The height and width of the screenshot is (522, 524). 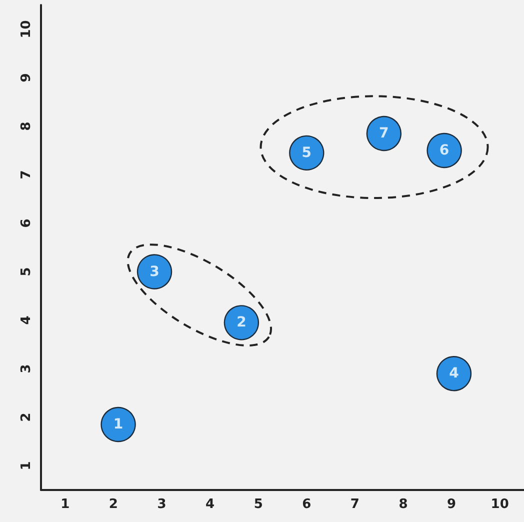 What do you see at coordinates (26, 175) in the screenshot?
I see `y-tick-label: 7` at bounding box center [26, 175].